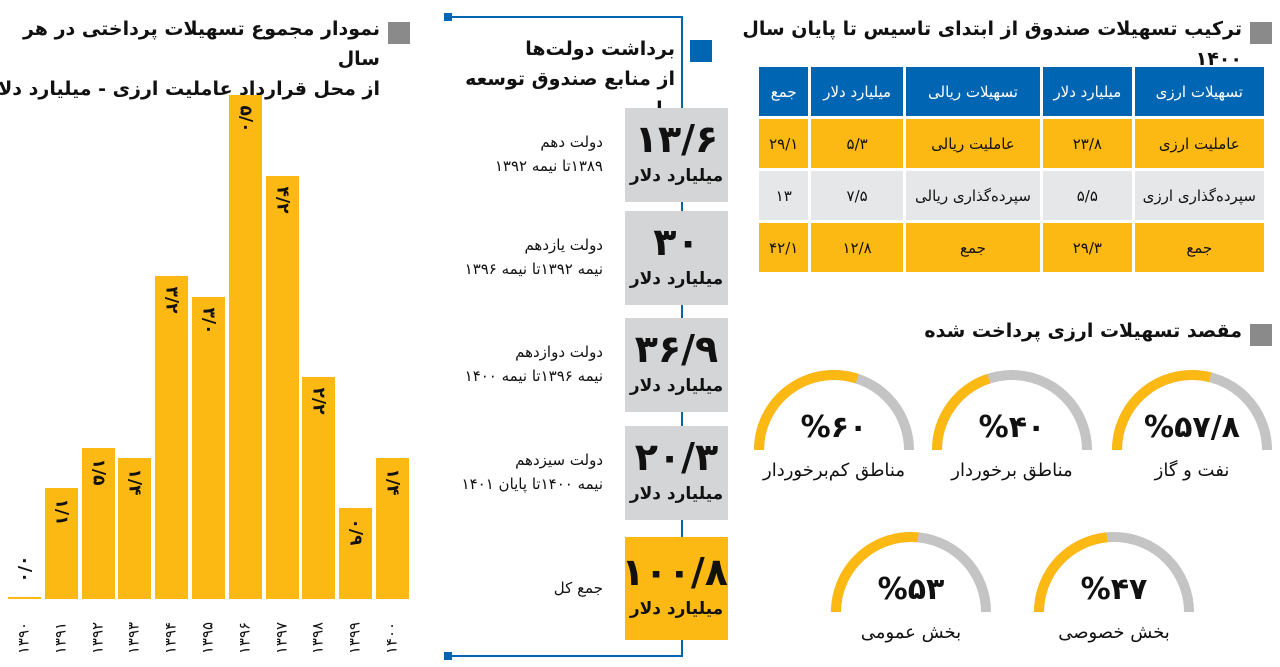 This screenshot has height=667, width=1280. I want to click on gov-value: ۳۶/۹, so click(676, 349).